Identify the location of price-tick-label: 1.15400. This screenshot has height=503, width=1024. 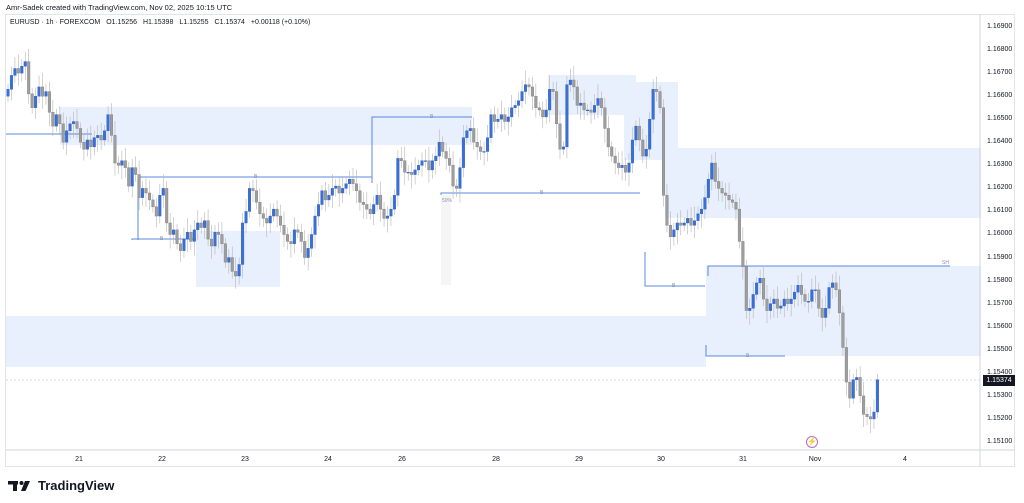
(1000, 372).